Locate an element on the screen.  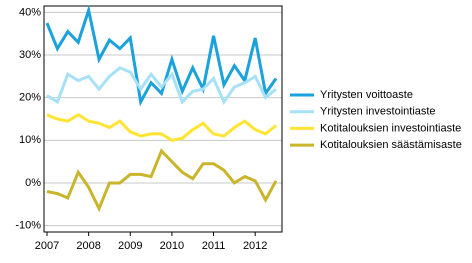
y-tick-label: 40% is located at coordinates (30, 12).